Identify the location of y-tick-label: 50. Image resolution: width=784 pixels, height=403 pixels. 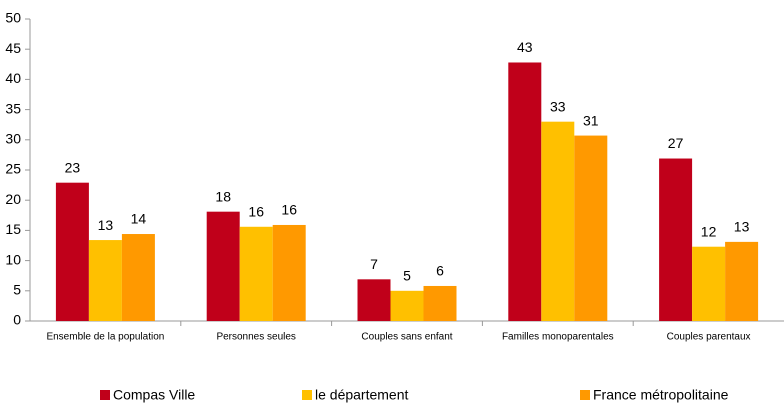
(13, 18).